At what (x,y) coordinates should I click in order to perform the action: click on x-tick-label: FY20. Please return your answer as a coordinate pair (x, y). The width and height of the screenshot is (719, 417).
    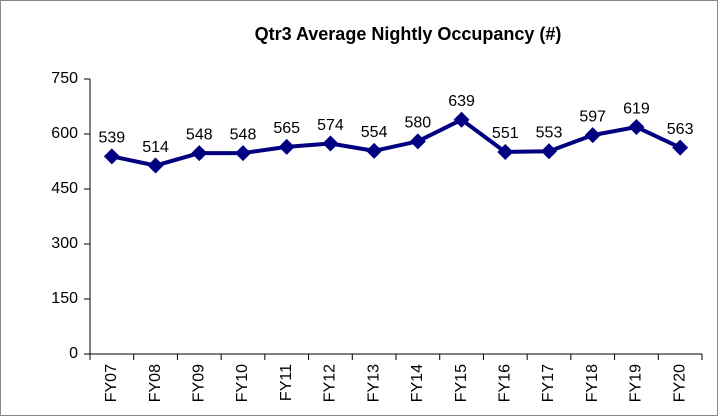
    Looking at the image, I should click on (679, 383).